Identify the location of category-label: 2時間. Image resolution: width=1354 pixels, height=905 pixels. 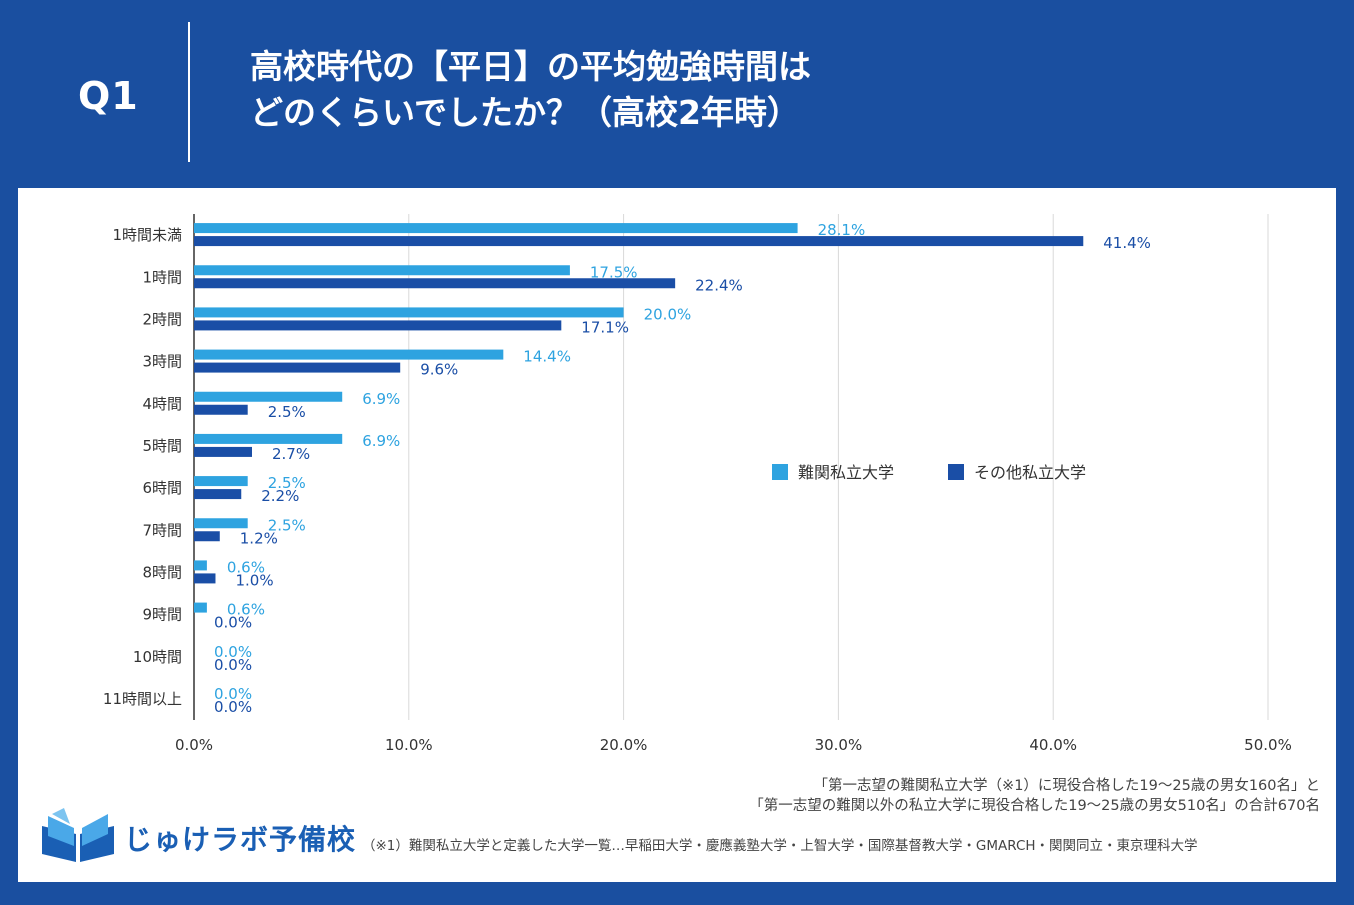
(162, 319).